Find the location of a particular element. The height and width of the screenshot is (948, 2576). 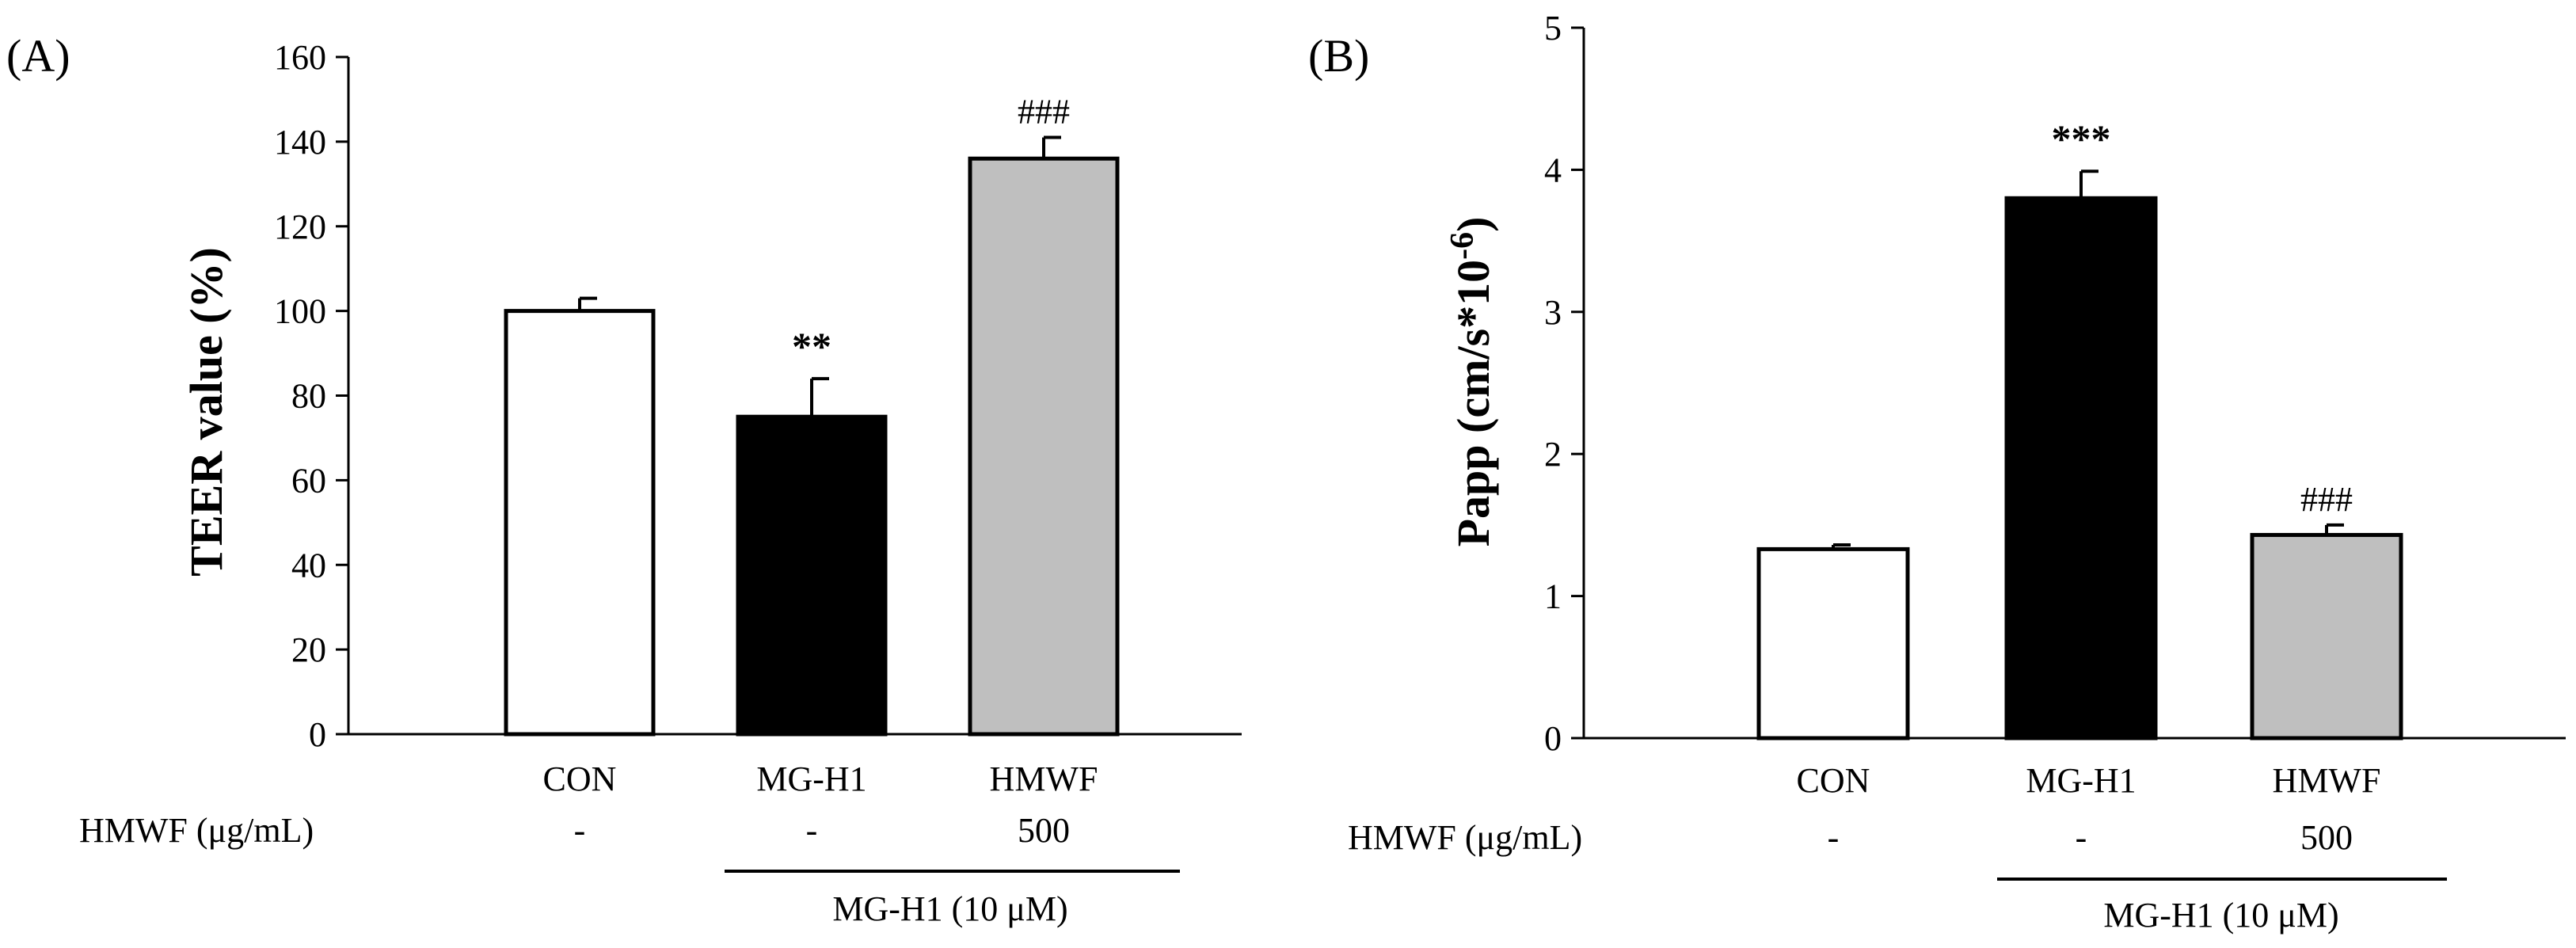

panel-a-row-label: HMWF (μg/mL) is located at coordinates (196, 830).